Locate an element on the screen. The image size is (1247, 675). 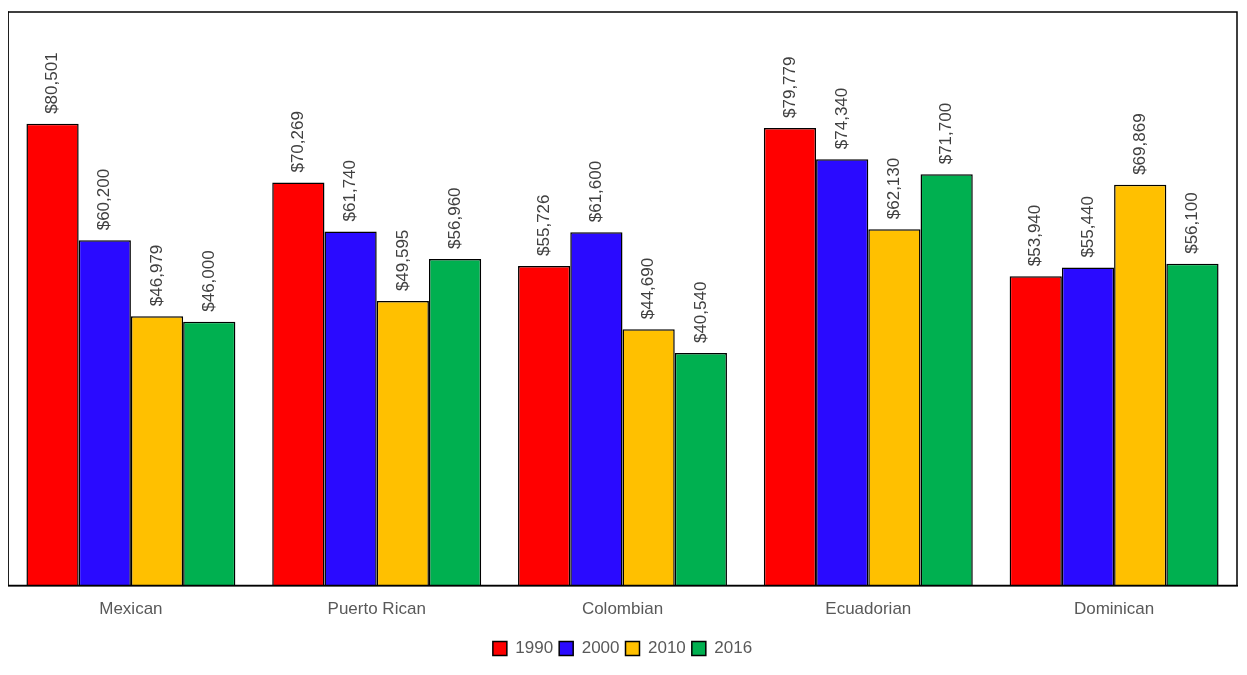
data-label: $60,200 is located at coordinates (104, 199).